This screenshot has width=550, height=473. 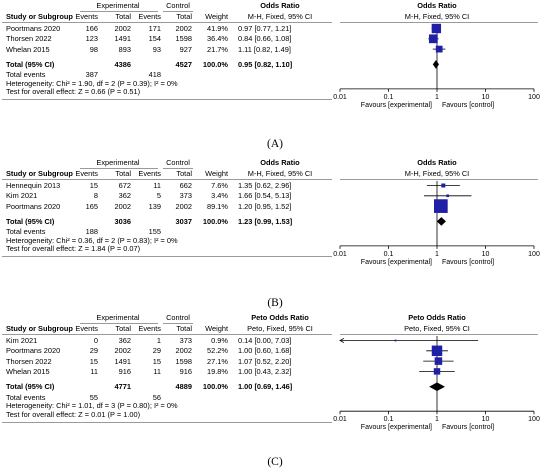 I want to click on ctl-total-sum: 4889, so click(x=183, y=387).